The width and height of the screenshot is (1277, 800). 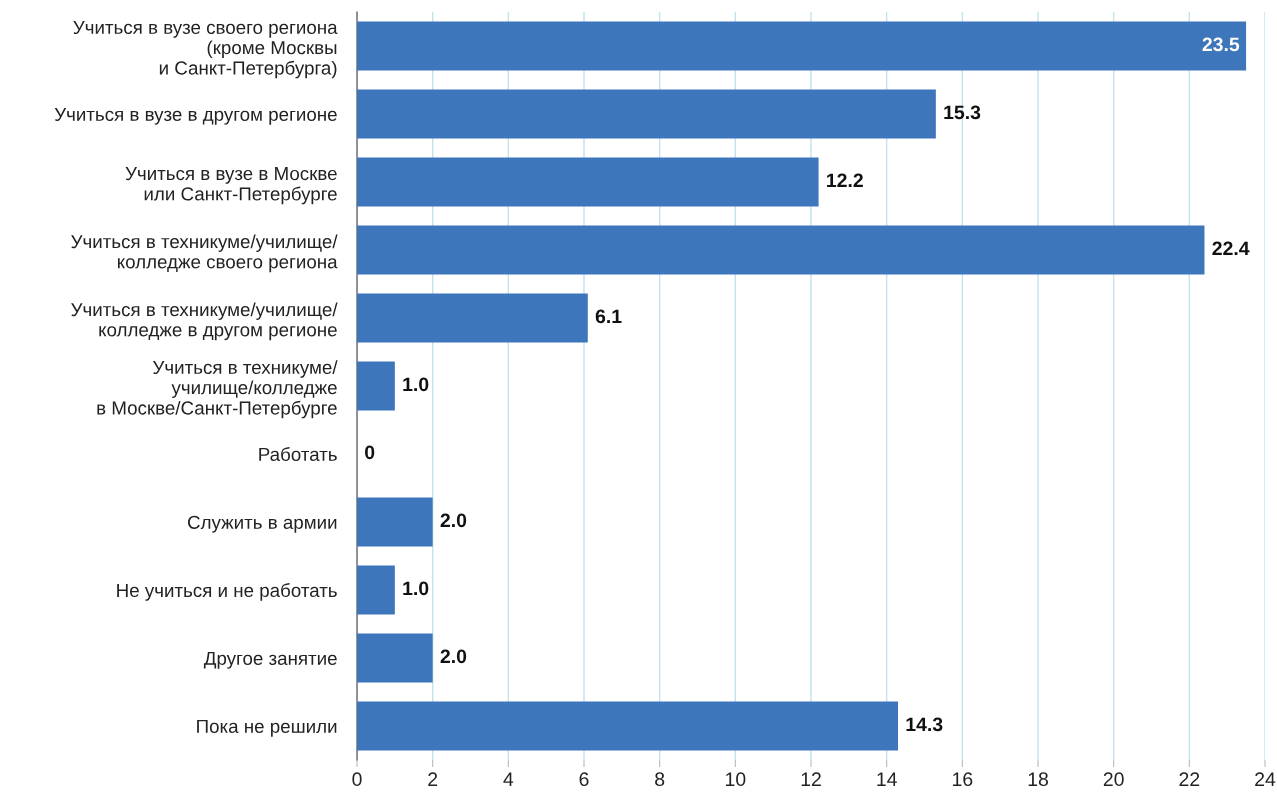 What do you see at coordinates (267, 728) in the screenshot?
I see `y-tick-label: Пока не решили` at bounding box center [267, 728].